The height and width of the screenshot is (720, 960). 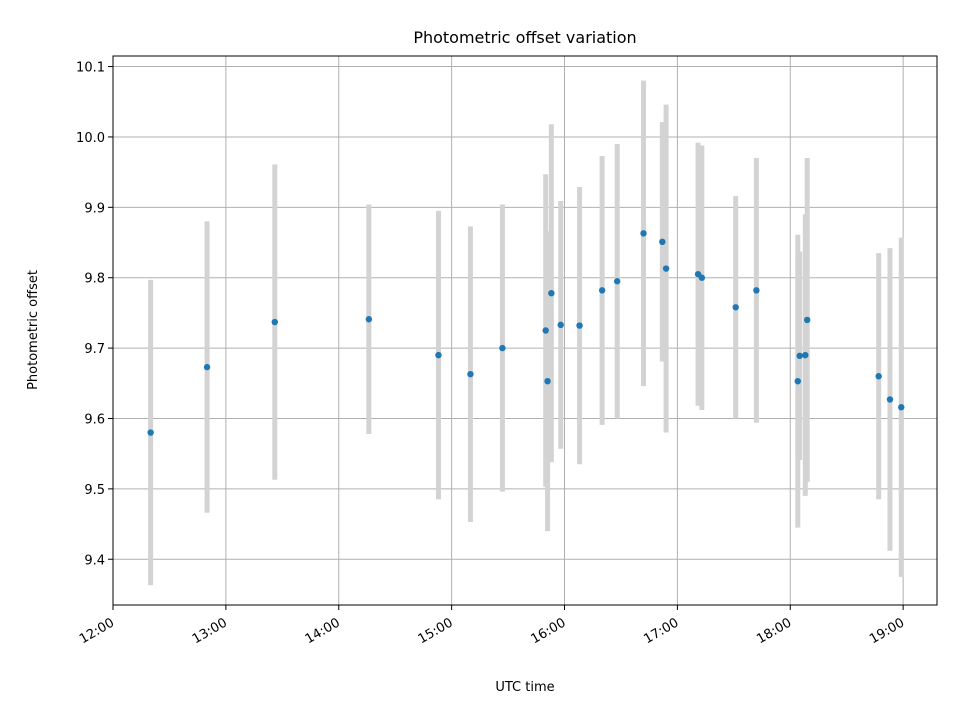 What do you see at coordinates (94, 208) in the screenshot?
I see `y-tick-label: 9.9` at bounding box center [94, 208].